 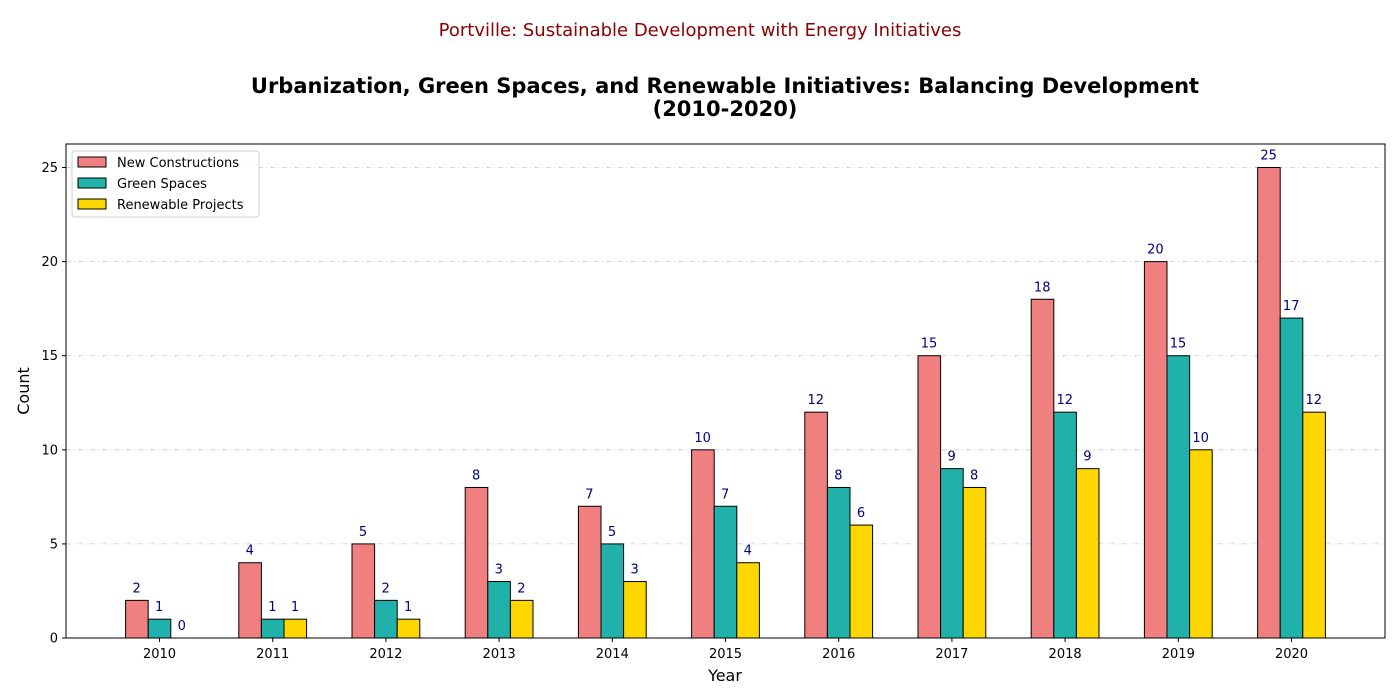 What do you see at coordinates (725, 109) in the screenshot?
I see `chart-title-line-2: (2010-2020)` at bounding box center [725, 109].